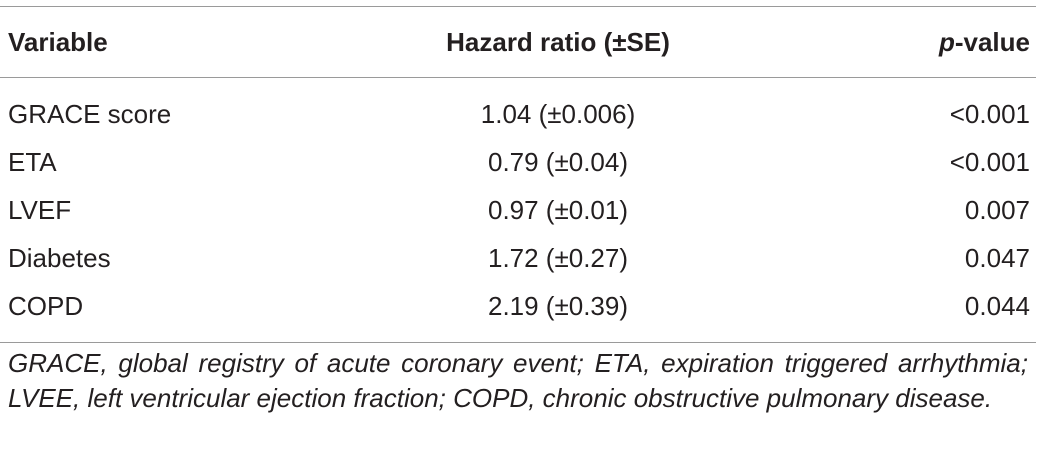 Image resolution: width=1042 pixels, height=460 pixels. Describe the element at coordinates (58, 42) in the screenshot. I see `header-variable: Variable` at that location.